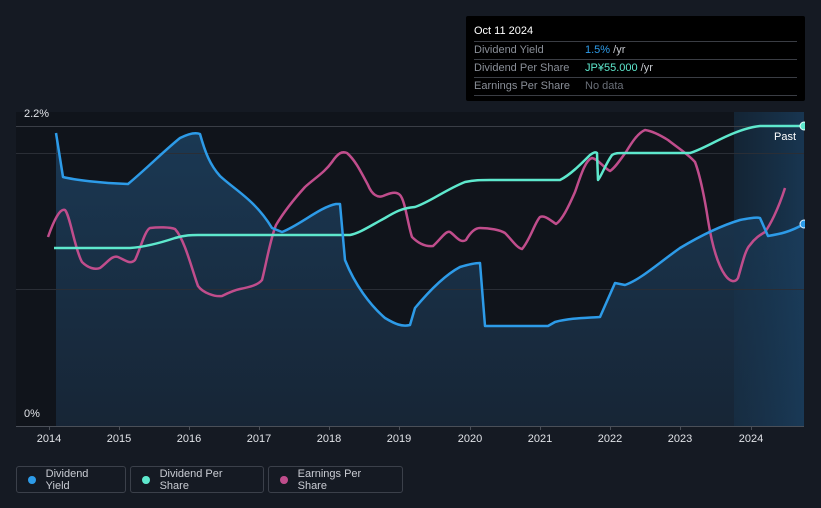 The width and height of the screenshot is (821, 508). Describe the element at coordinates (813, 270) in the screenshot. I see `right-margin` at that location.